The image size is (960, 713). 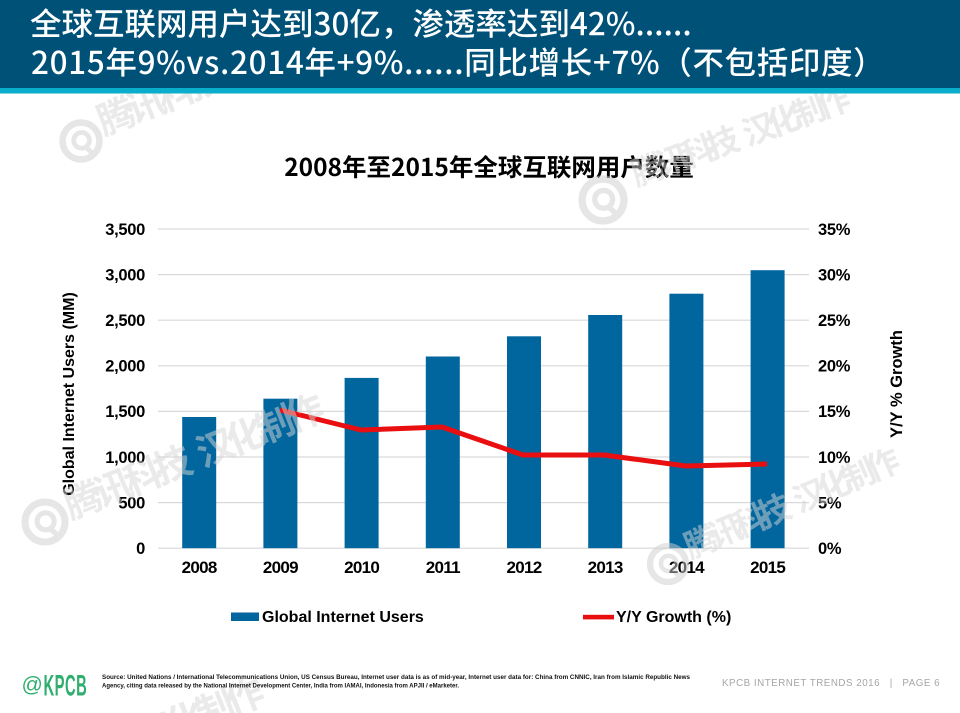 I want to click on svg-text:KPCB INTERNET TRENDS 2016 |: KPCB INTERNET TRENDS 2016 | PAGE 6, so click(x=831, y=683).